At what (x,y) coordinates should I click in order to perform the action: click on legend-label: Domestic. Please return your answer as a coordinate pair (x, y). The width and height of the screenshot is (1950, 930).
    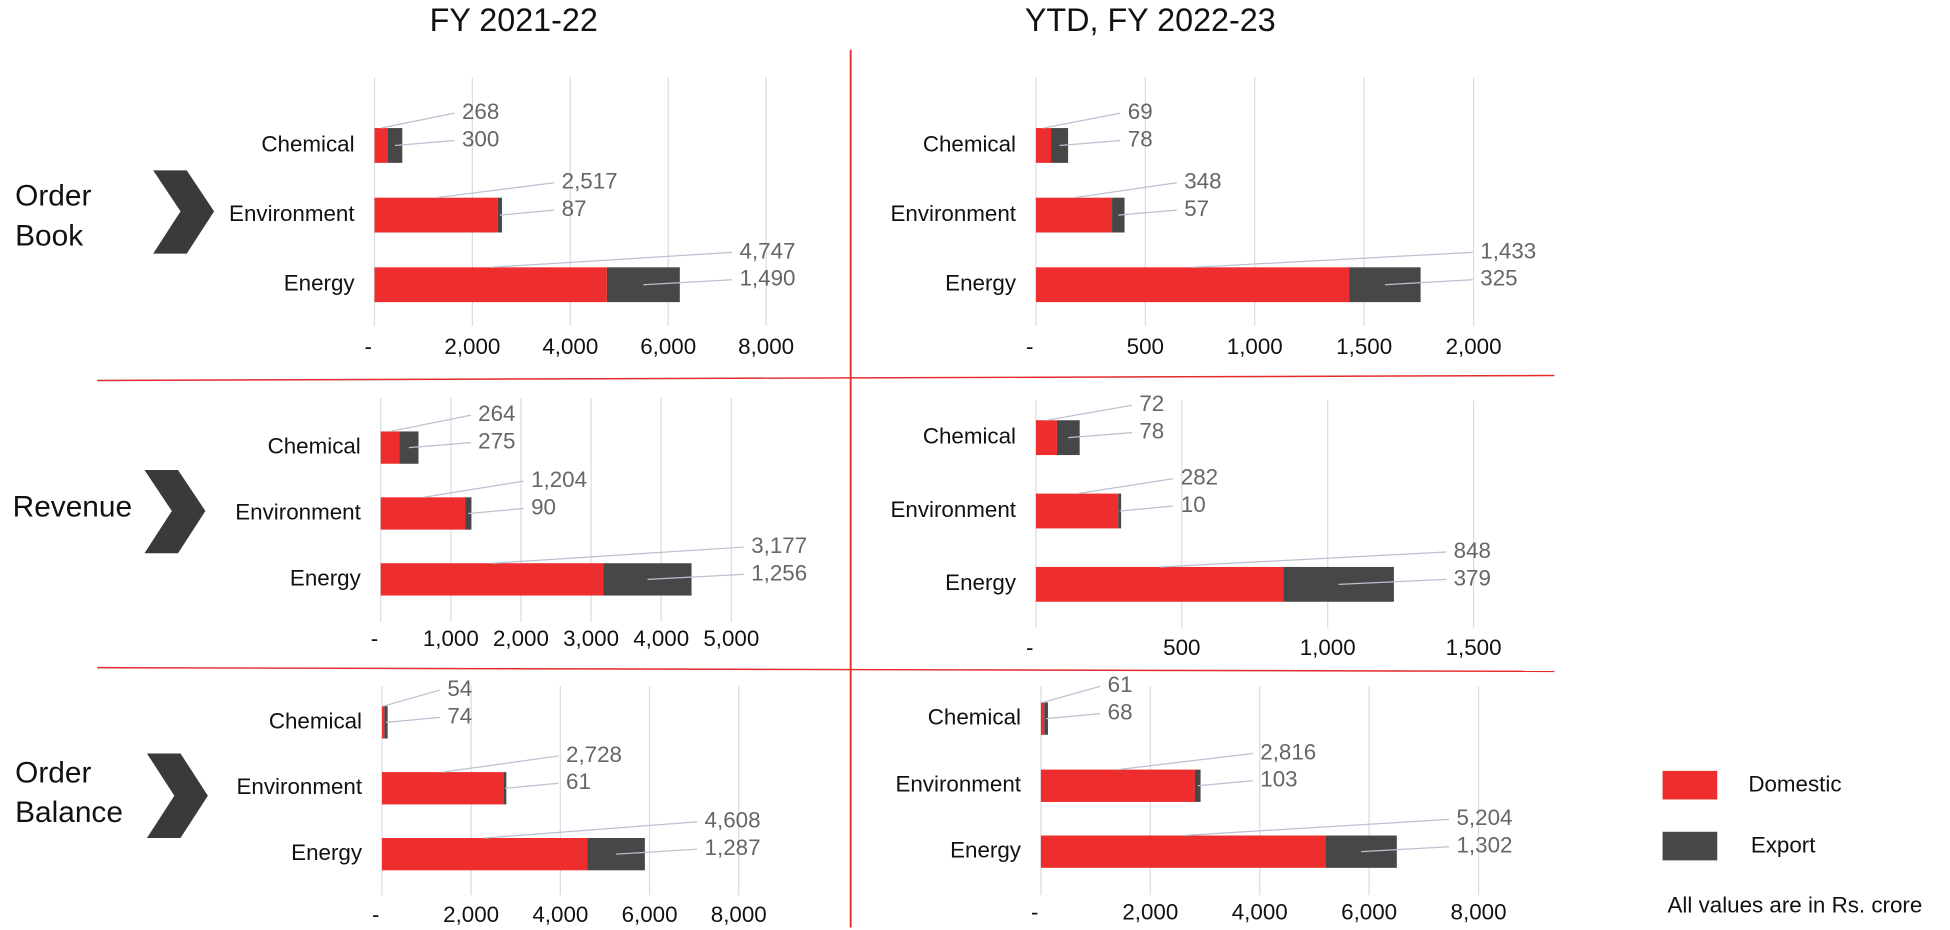
    Looking at the image, I should click on (1794, 784).